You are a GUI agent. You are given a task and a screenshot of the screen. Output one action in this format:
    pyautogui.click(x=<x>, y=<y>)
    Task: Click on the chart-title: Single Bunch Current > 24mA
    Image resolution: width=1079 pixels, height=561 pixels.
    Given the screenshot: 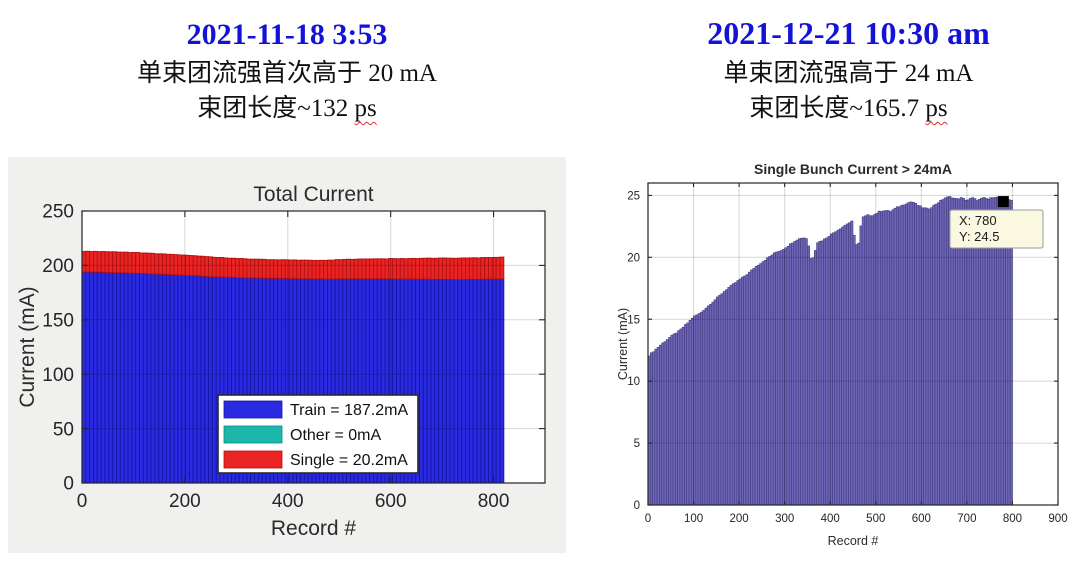 What is the action you would take?
    pyautogui.click(x=853, y=169)
    